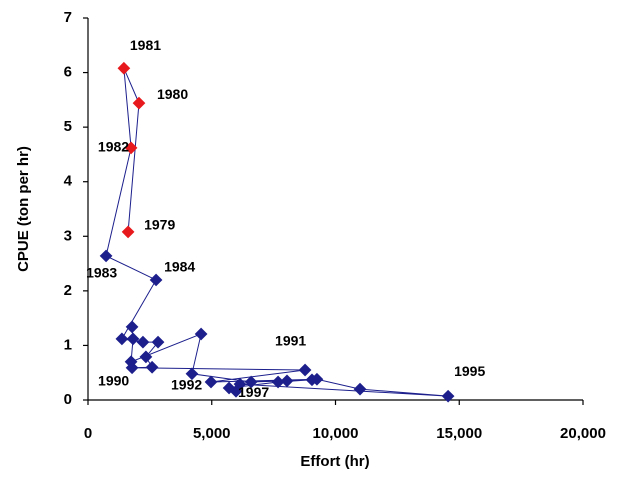  Describe the element at coordinates (68, 72) in the screenshot. I see `y-tick-label: 6` at that location.